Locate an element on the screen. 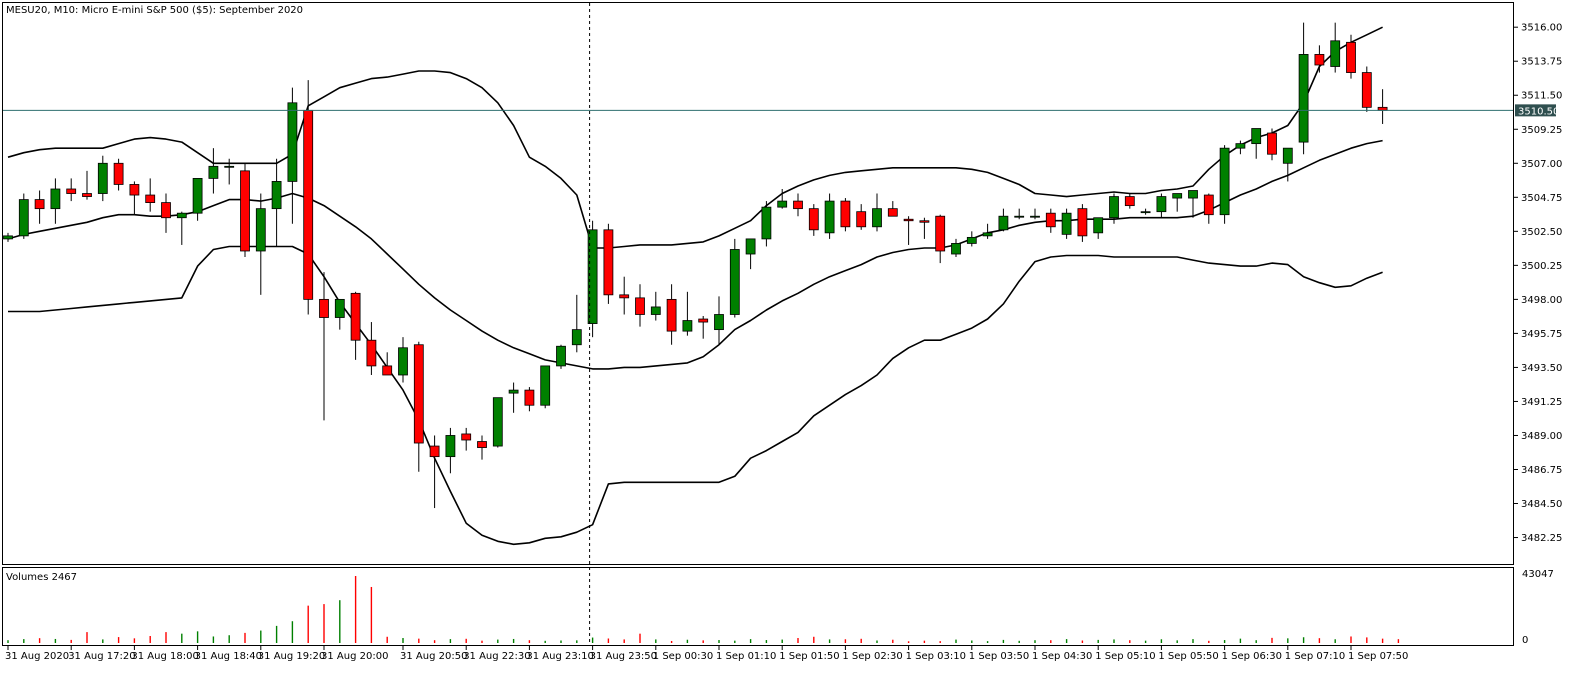 The width and height of the screenshot is (1596, 682). volume-label: Volumes 2467 is located at coordinates (41, 577).